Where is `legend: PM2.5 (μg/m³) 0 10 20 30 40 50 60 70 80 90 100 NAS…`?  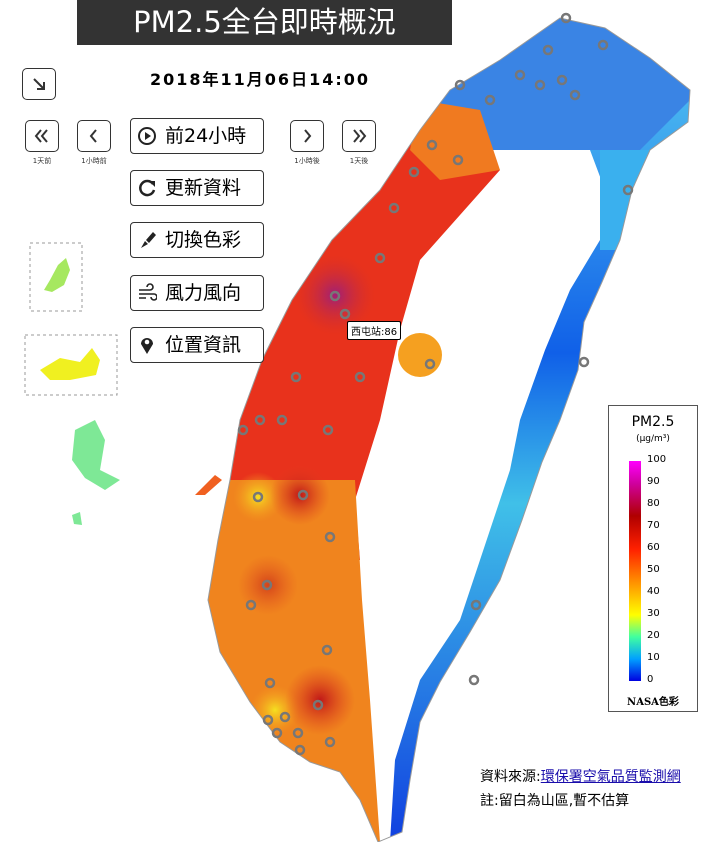
legend: PM2.5 (μg/m³) 0 10 20 30 40 50 60 70 80 90 100 NAS… is located at coordinates (653, 558).